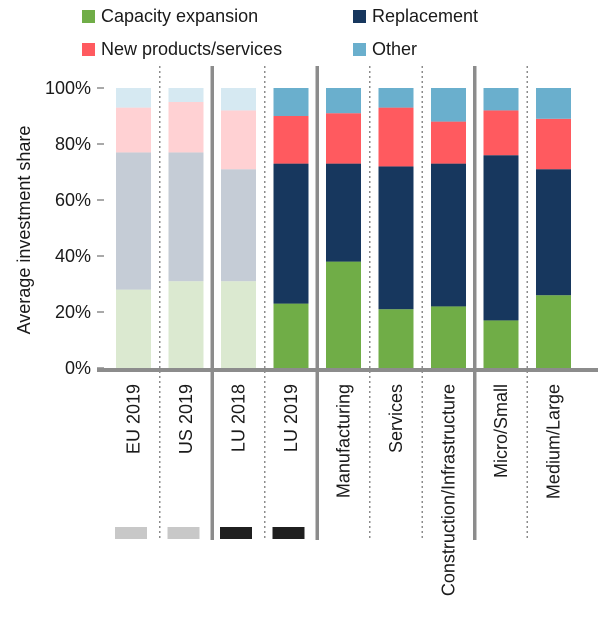 This screenshot has width=603, height=641. What do you see at coordinates (501, 431) in the screenshot?
I see `x-tick-label-7: Micro/Small` at bounding box center [501, 431].